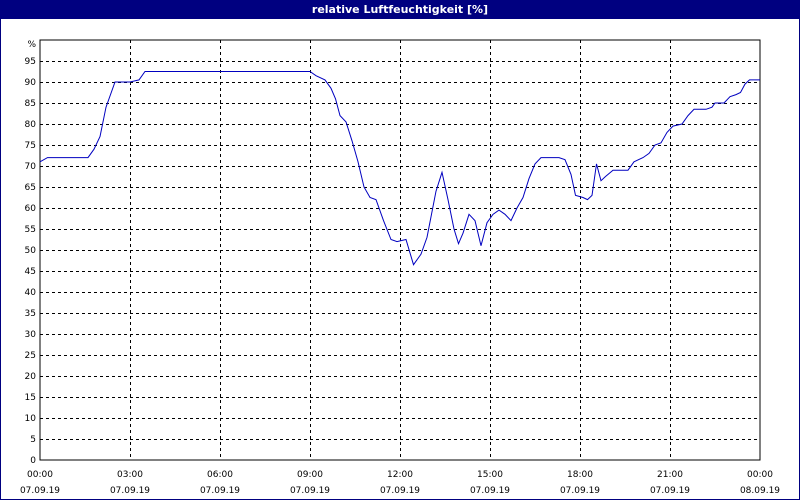 Image resolution: width=800 pixels, height=500 pixels. I want to click on y-tick-label: 10, so click(31, 419).